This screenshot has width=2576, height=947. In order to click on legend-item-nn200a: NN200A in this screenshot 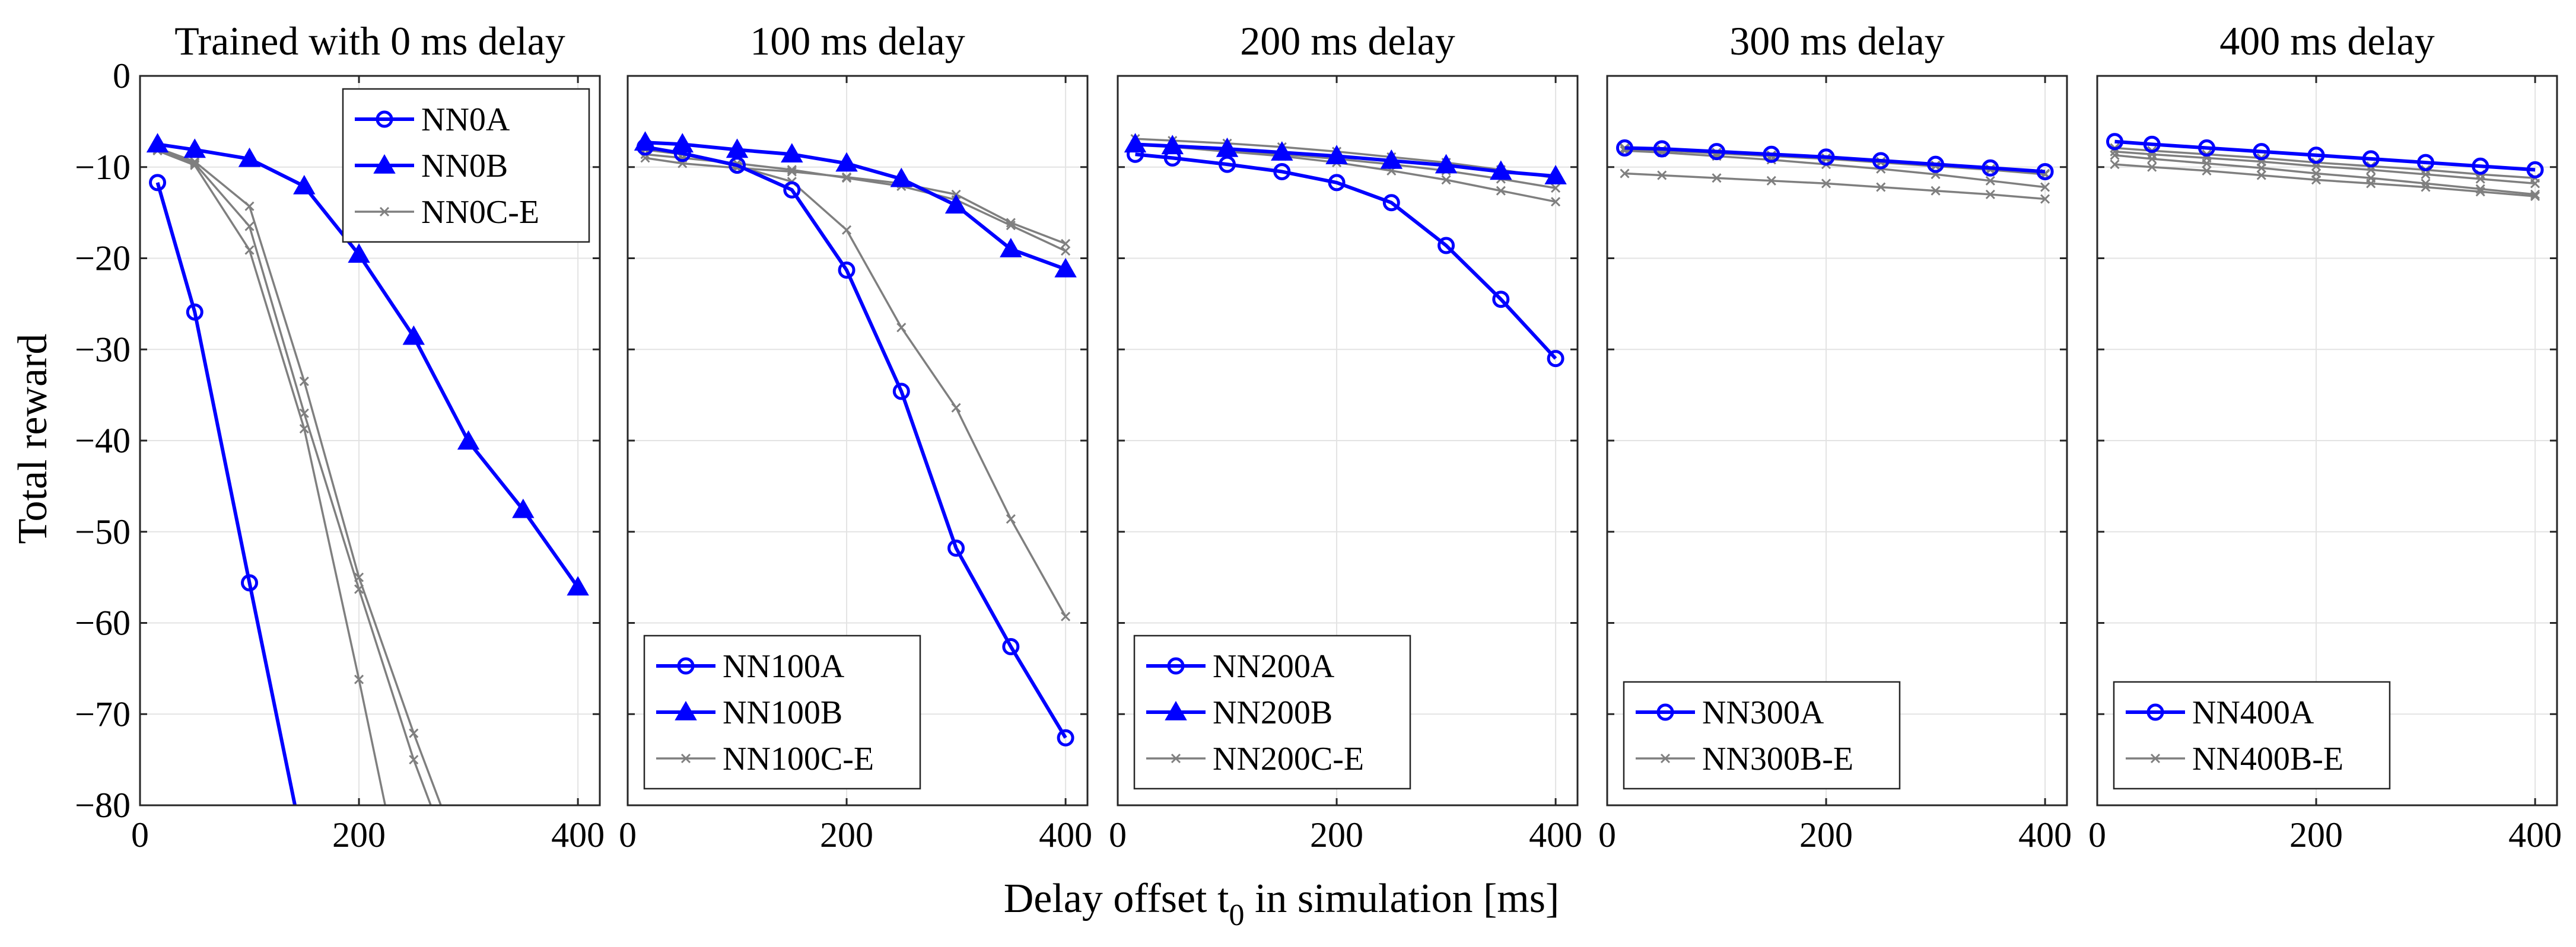, I will do `click(1240, 666)`.